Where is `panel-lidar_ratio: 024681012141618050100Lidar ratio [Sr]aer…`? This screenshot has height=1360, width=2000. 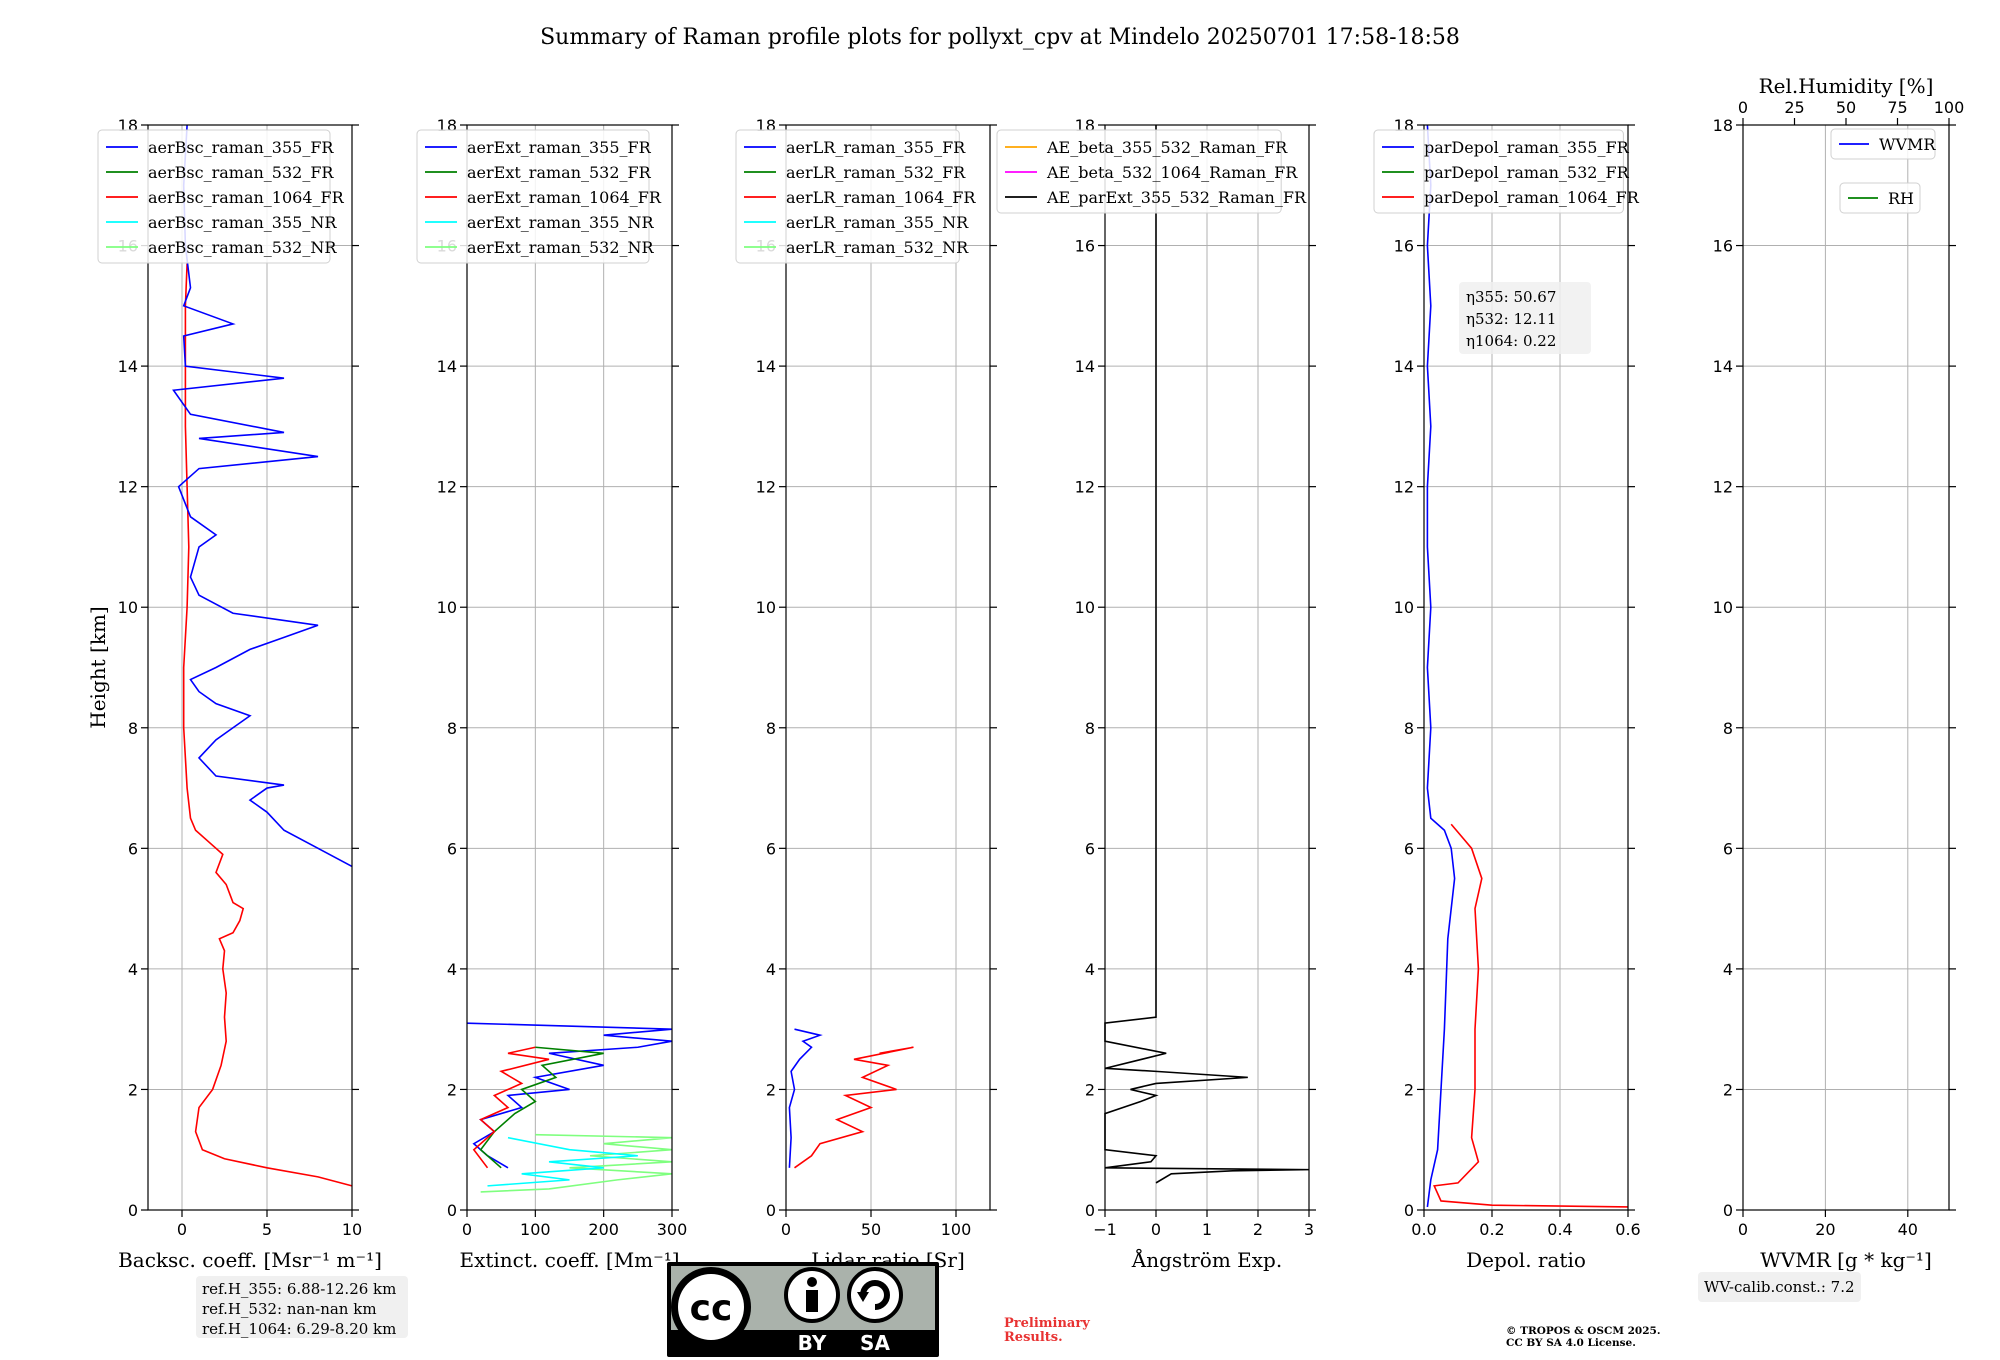 panel-lidar_ratio: 024681012141618050100Lidar ratio [Sr]aer… is located at coordinates (866, 694).